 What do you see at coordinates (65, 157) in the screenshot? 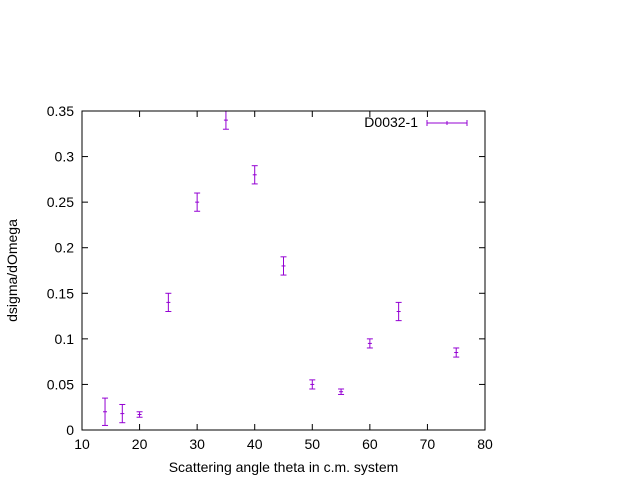
I see `y-tick-label: 0.3` at bounding box center [65, 157].